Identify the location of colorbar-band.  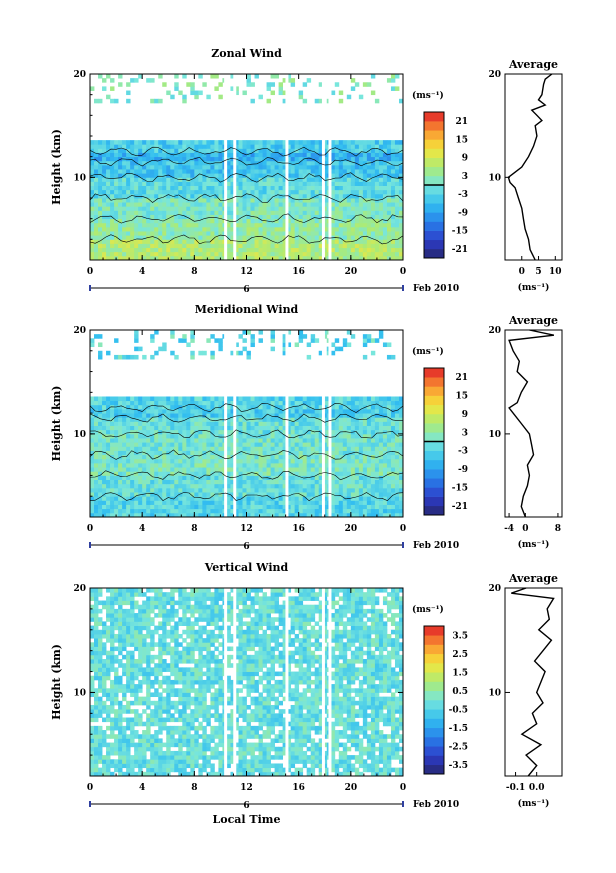
(434, 492).